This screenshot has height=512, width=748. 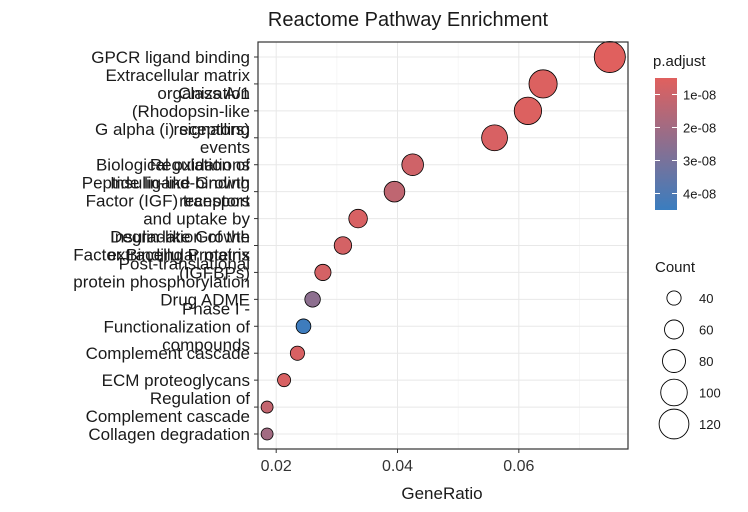 What do you see at coordinates (168, 407) in the screenshot?
I see `y-tick-label: Regulation of Complement cascade` at bounding box center [168, 407].